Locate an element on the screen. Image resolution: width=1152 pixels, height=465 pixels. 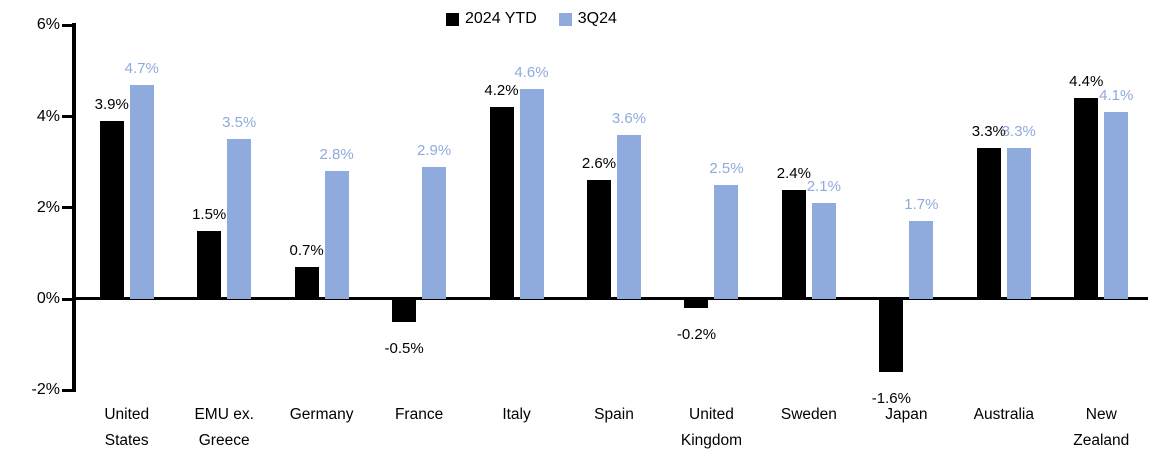
y-axis-spine is located at coordinates (74, 207).